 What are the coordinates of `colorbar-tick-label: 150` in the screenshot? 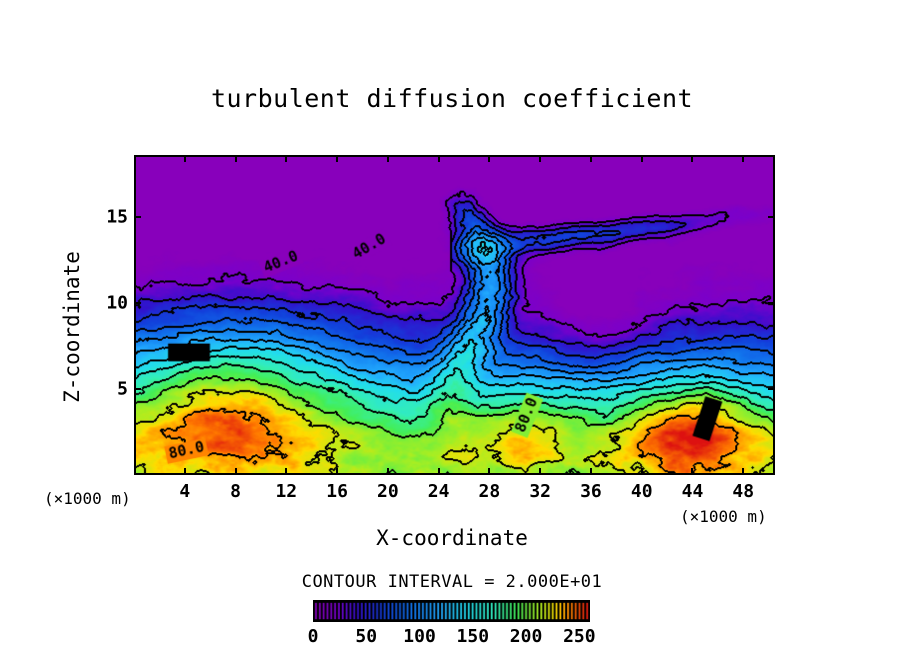 It's located at (473, 636).